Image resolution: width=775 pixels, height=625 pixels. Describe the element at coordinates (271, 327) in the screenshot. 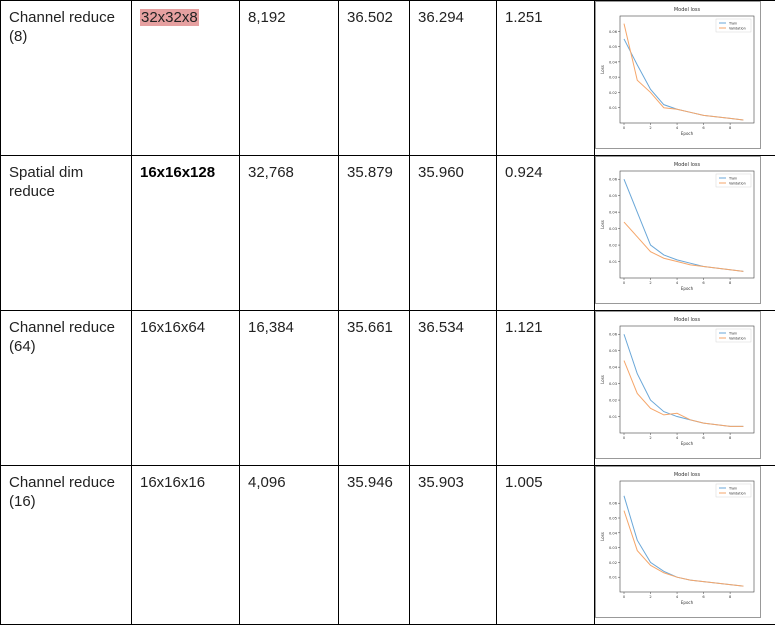

I see `size-value: 16,384` at that location.